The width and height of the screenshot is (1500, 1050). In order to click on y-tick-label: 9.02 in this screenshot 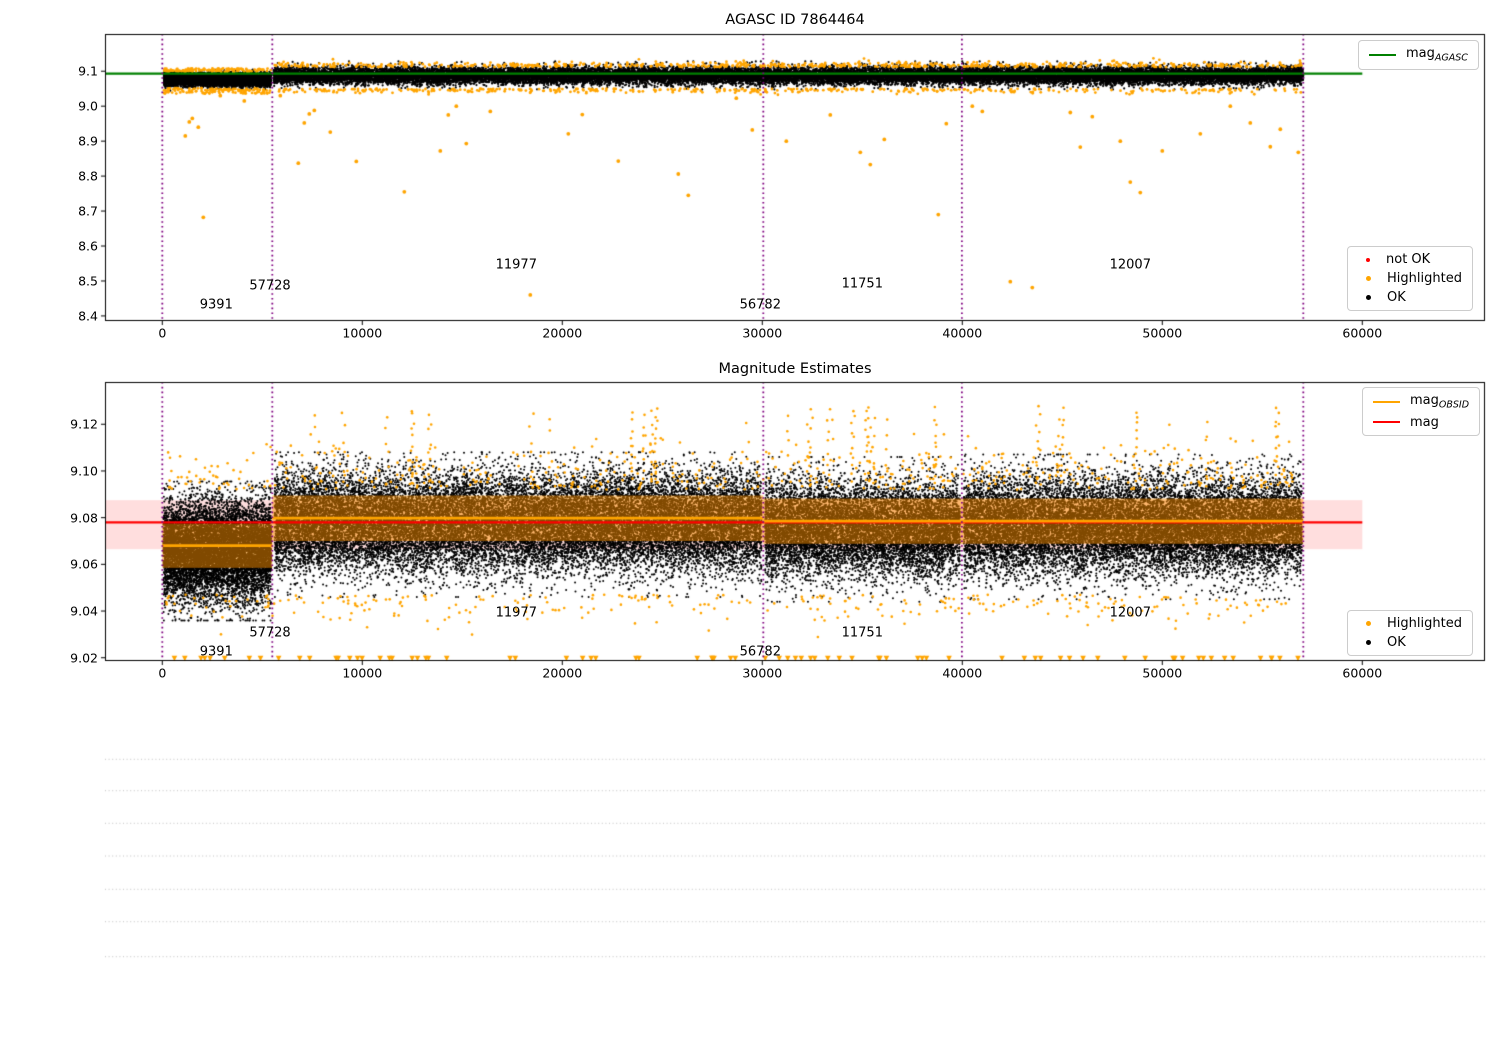, I will do `click(84, 658)`.